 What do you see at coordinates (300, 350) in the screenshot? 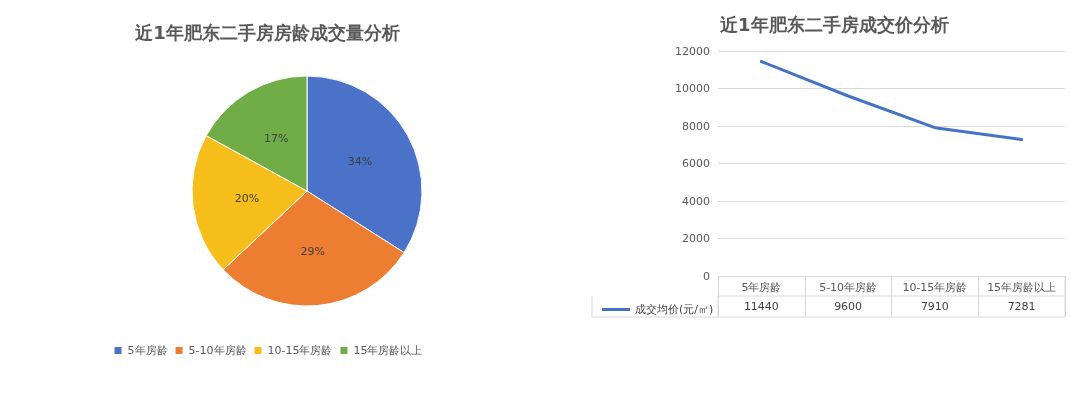
I see `legend-label: 10-15年房龄` at bounding box center [300, 350].